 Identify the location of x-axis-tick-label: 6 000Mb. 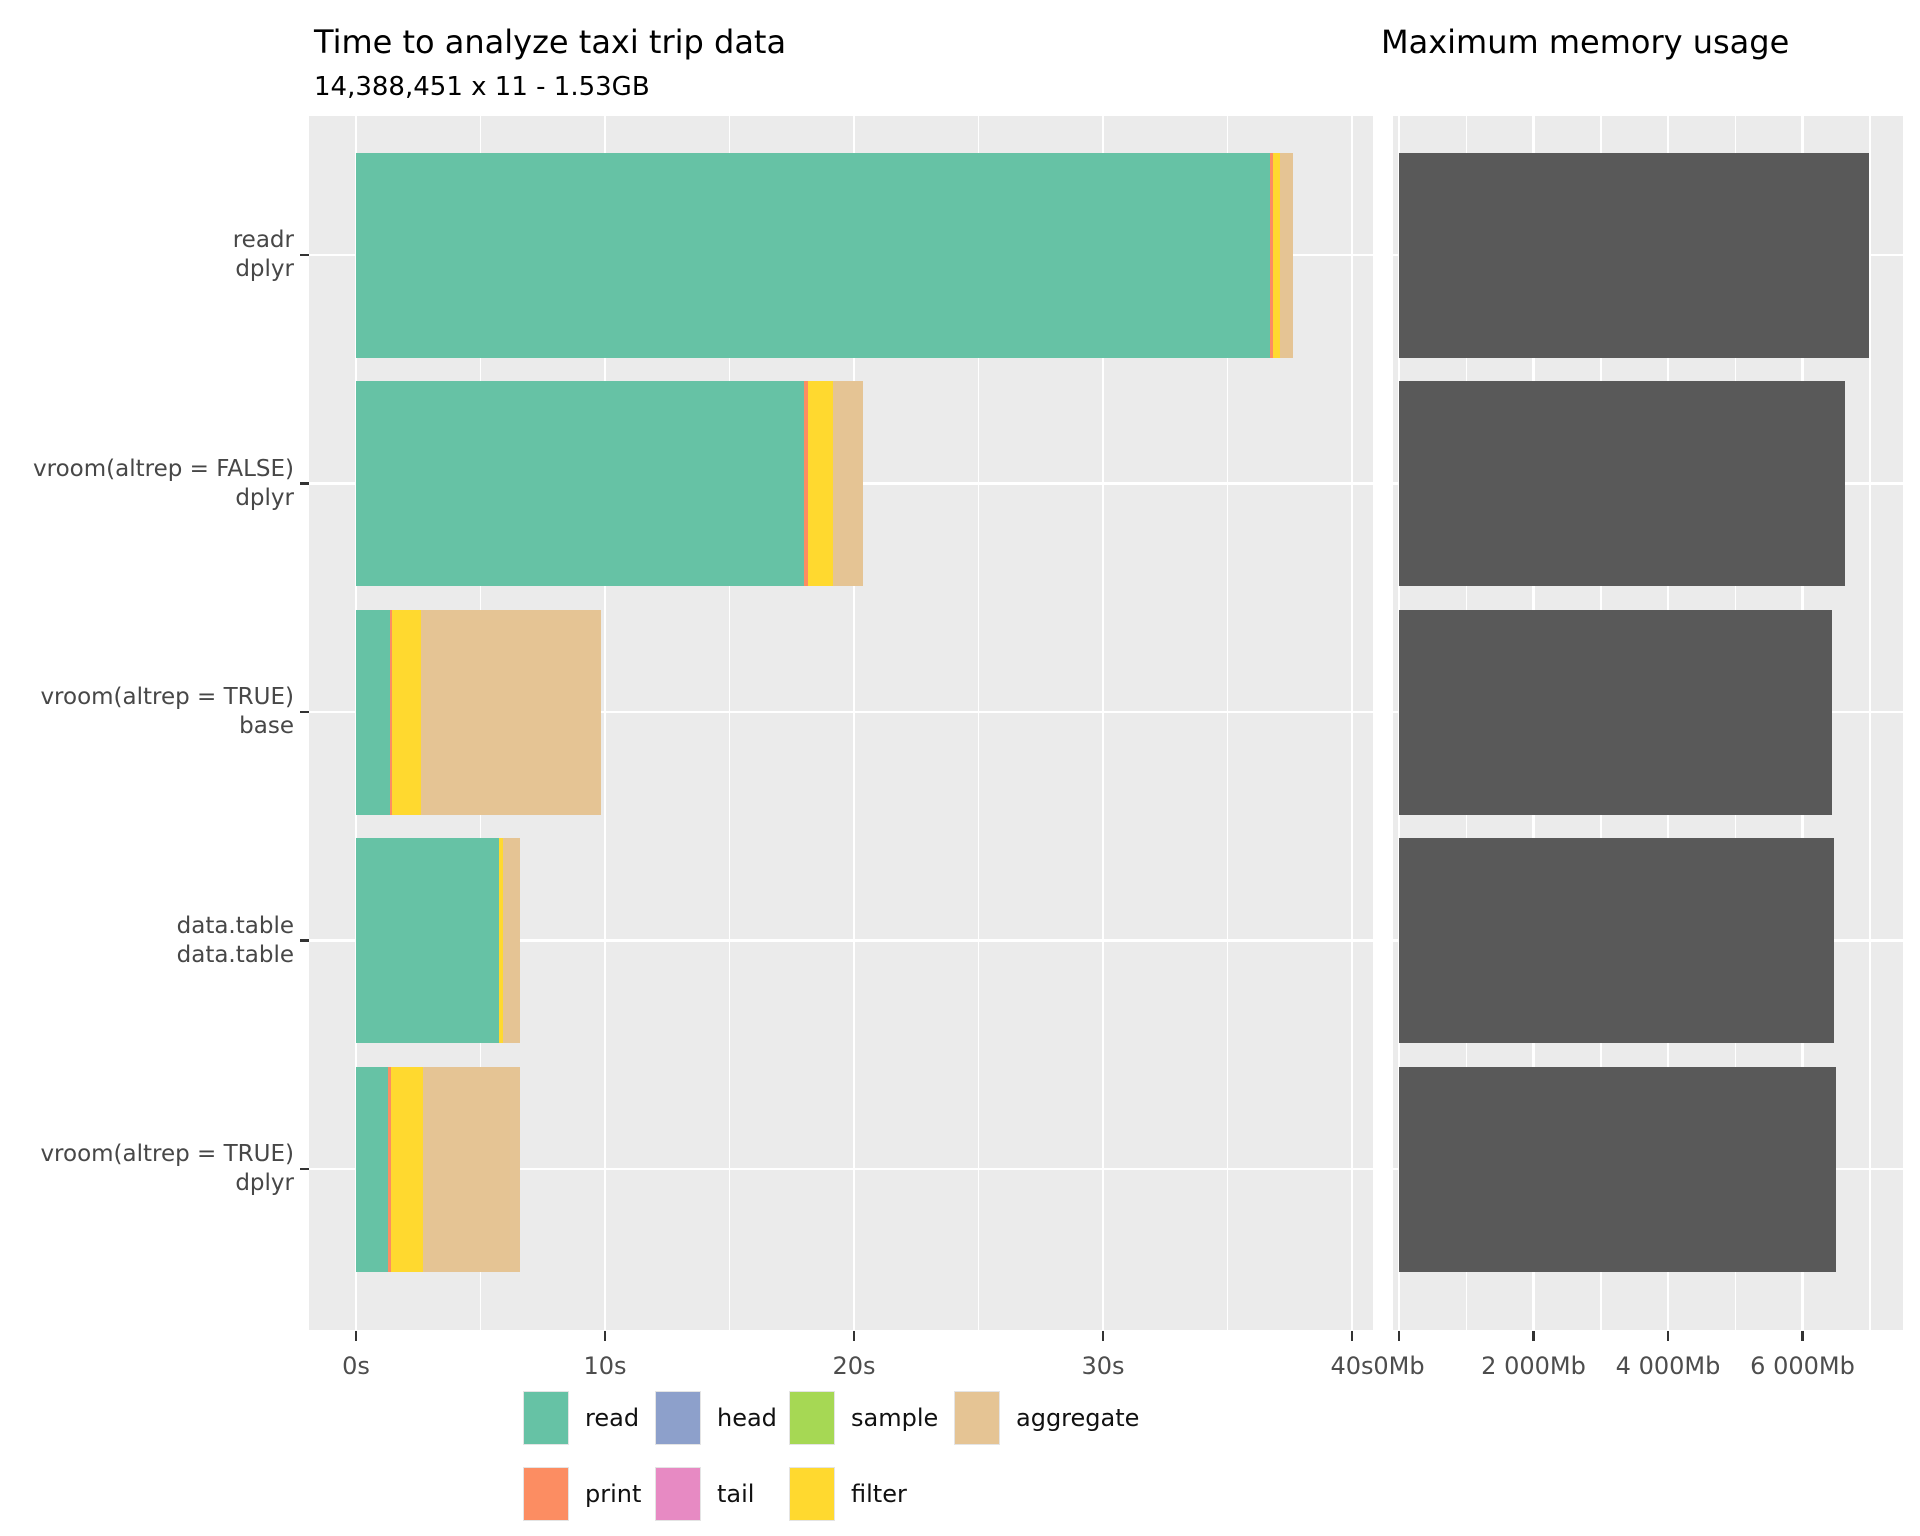
(1802, 1366).